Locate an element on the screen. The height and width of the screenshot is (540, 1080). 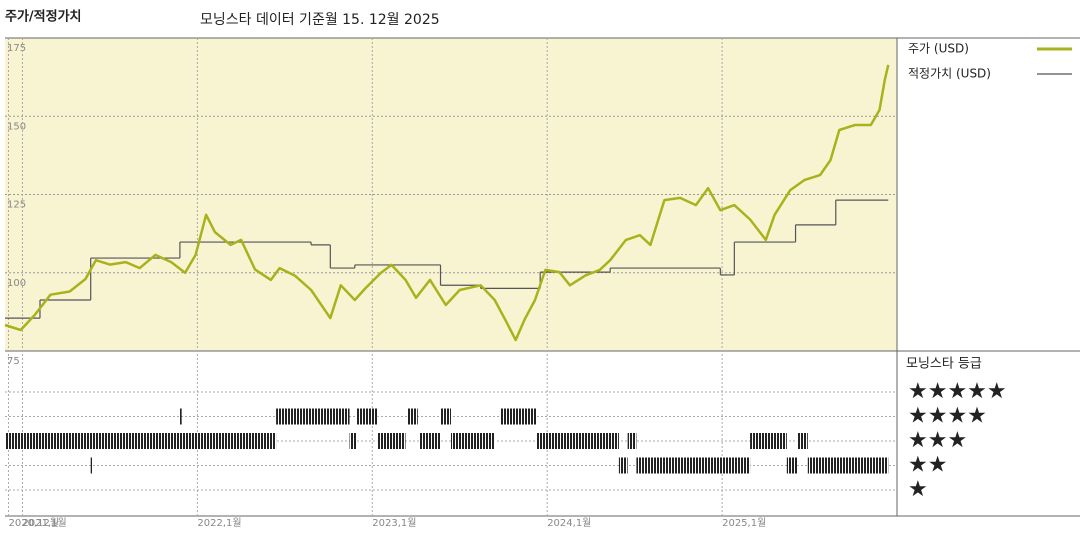
x-tick-label: 2021,1월 is located at coordinates (44, 523).